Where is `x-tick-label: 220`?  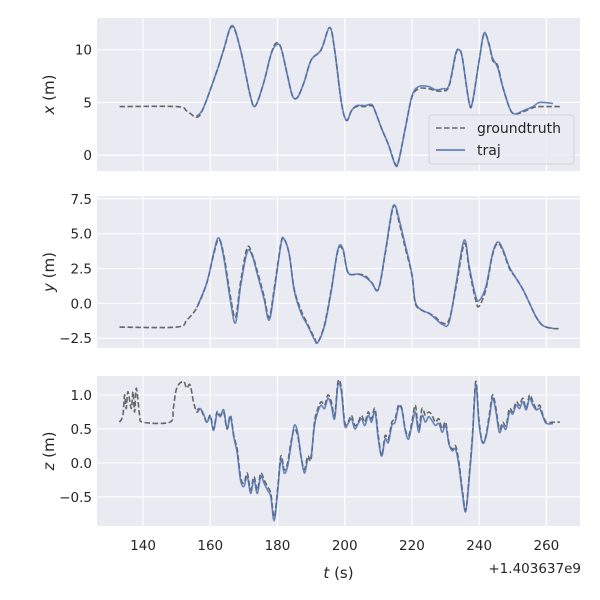
x-tick-label: 220 is located at coordinates (412, 546).